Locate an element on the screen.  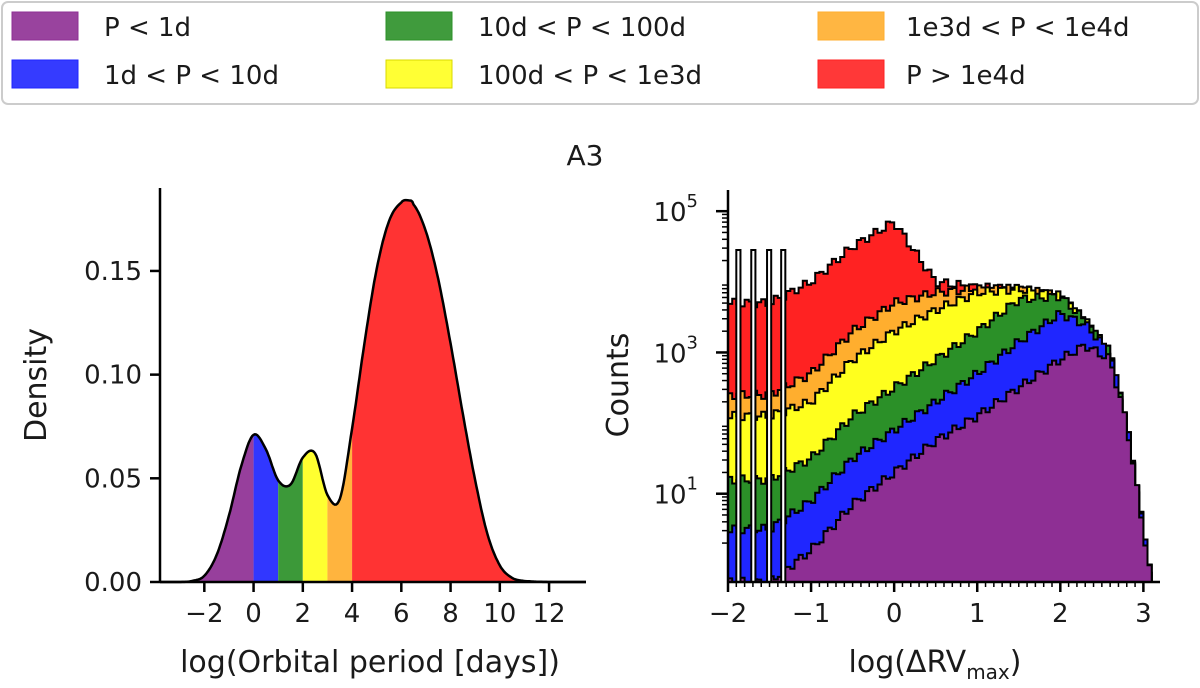
x-tick-label: 6 is located at coordinates (401, 614).